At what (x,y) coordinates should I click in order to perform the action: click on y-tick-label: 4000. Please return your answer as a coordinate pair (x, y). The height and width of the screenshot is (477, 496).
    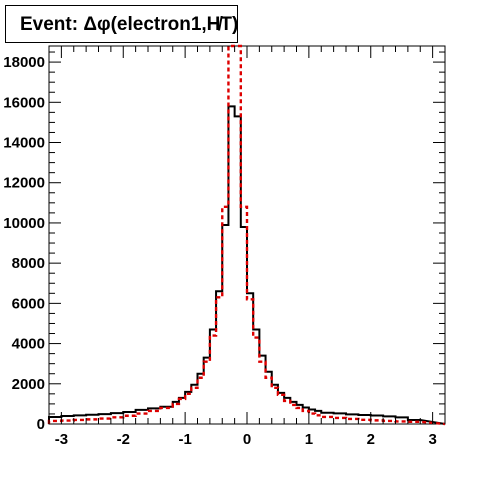
    Looking at the image, I should click on (28, 344).